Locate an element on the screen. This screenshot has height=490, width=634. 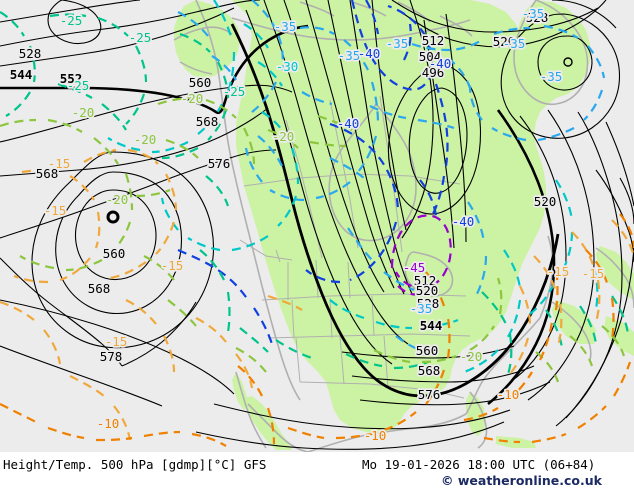
svg-text: 578 is located at coordinates (111, 356).